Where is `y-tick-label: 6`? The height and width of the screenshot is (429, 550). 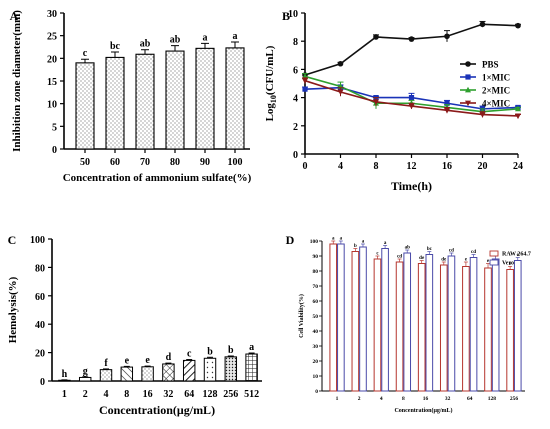 y-tick-label: 6 is located at coordinates (295, 70).